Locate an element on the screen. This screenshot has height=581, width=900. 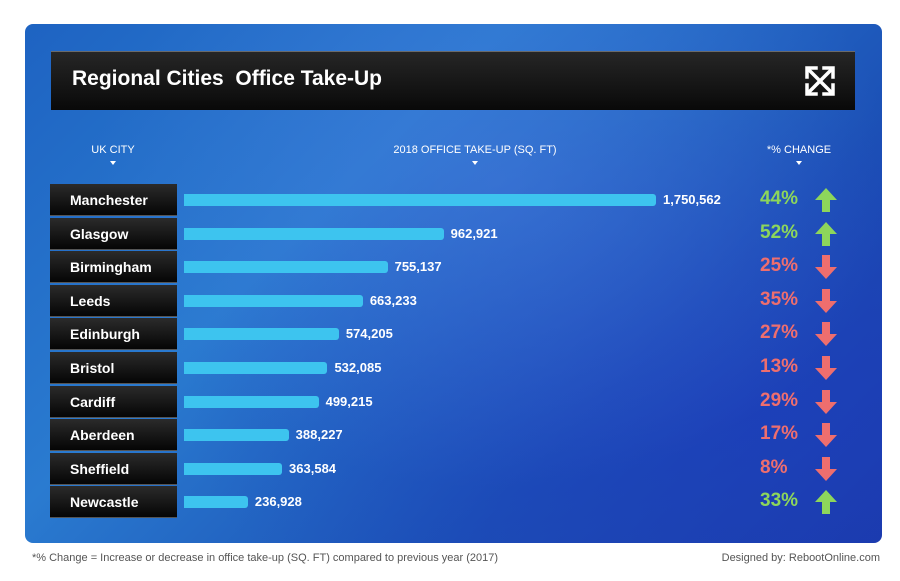
pct-change: 52% is located at coordinates (779, 232).